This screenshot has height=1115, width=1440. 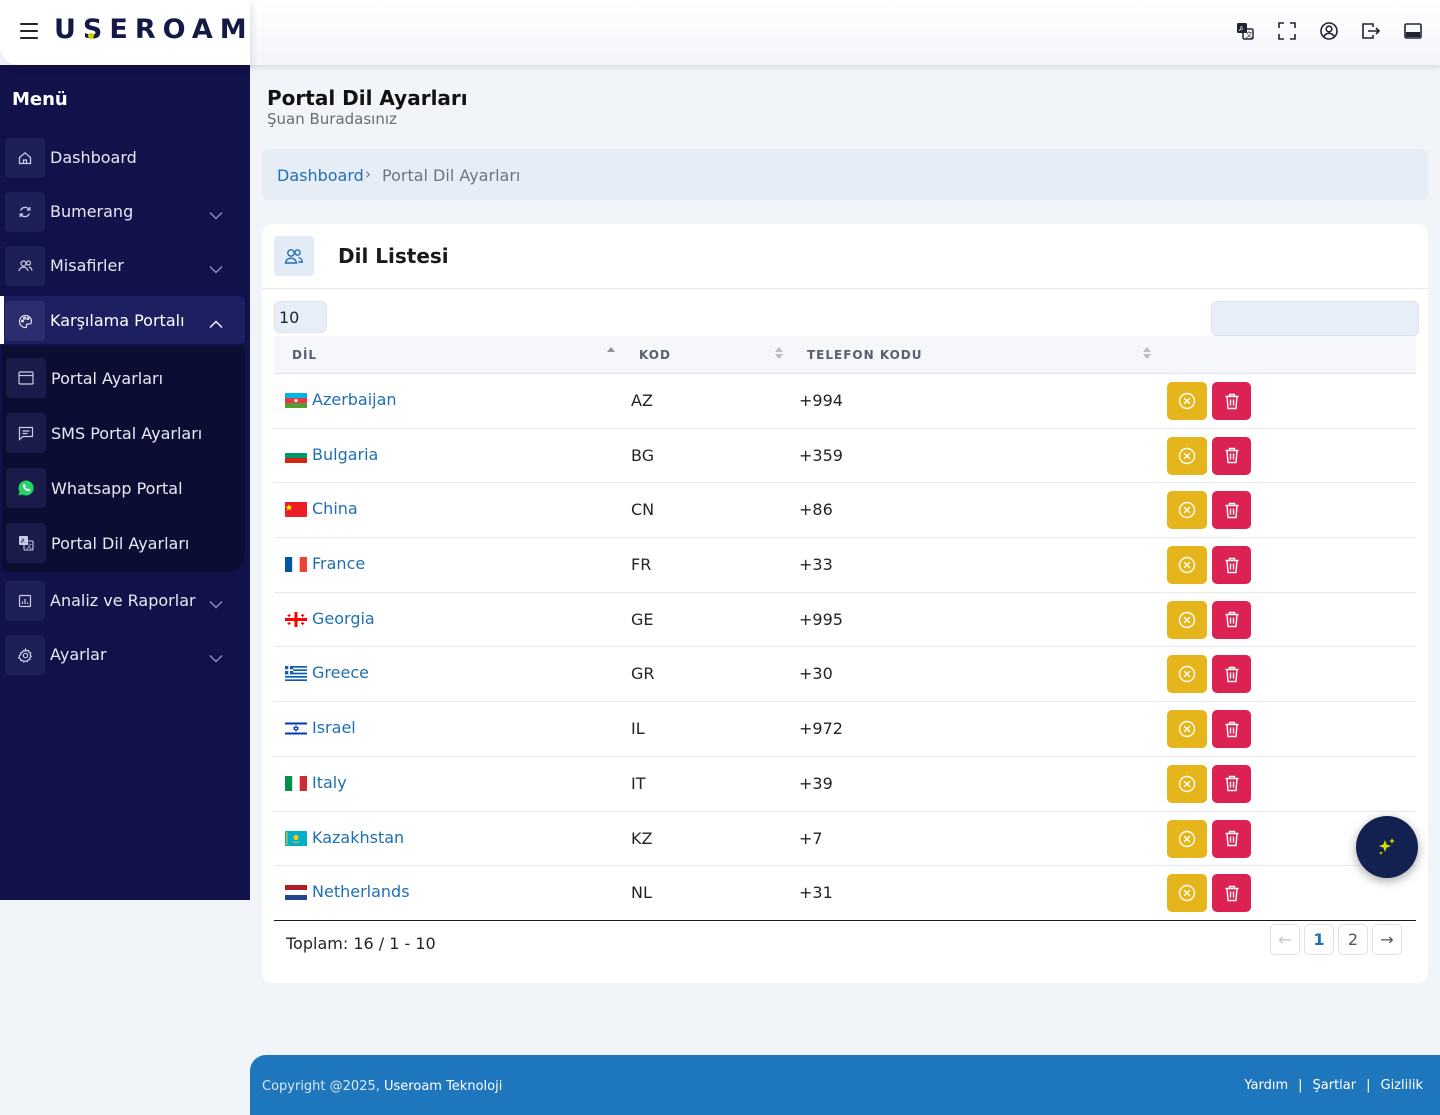 What do you see at coordinates (1266, 1085) in the screenshot?
I see `help-link: Yardım` at bounding box center [1266, 1085].